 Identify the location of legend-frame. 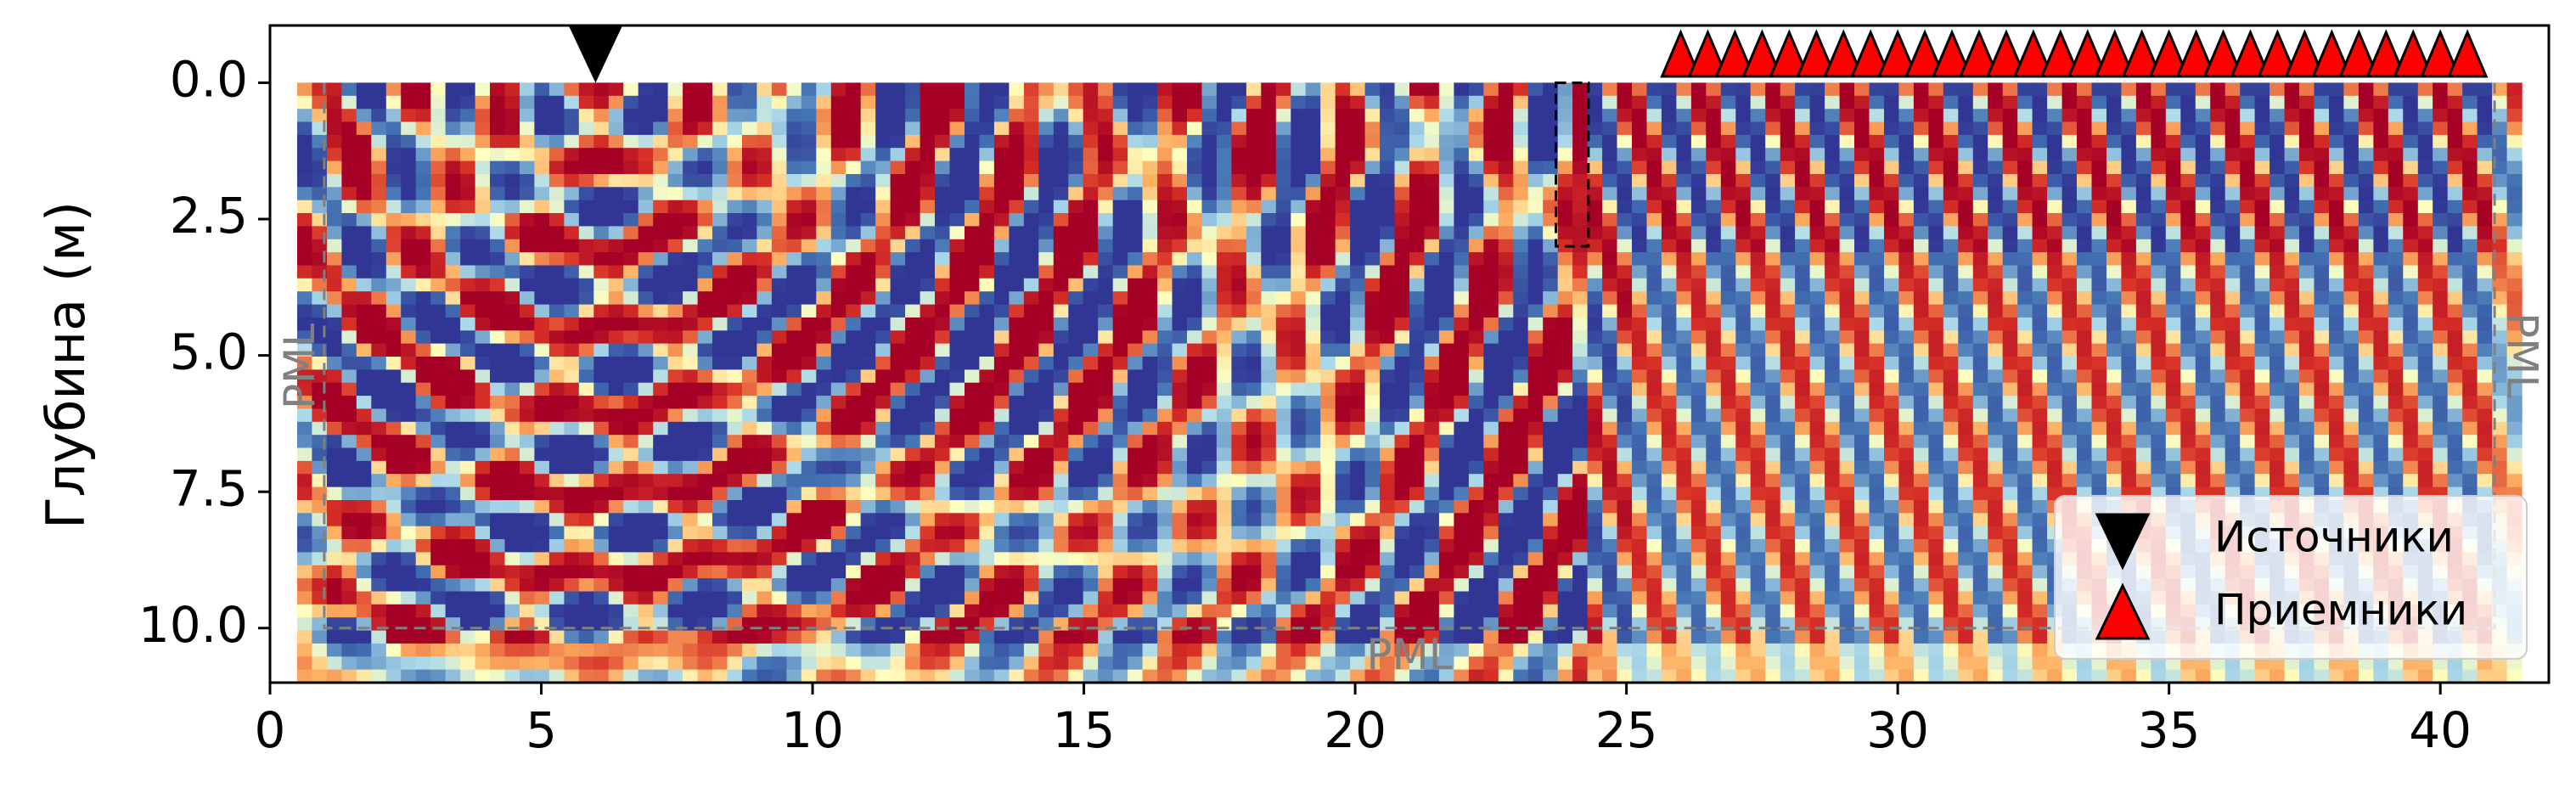
(2291, 577).